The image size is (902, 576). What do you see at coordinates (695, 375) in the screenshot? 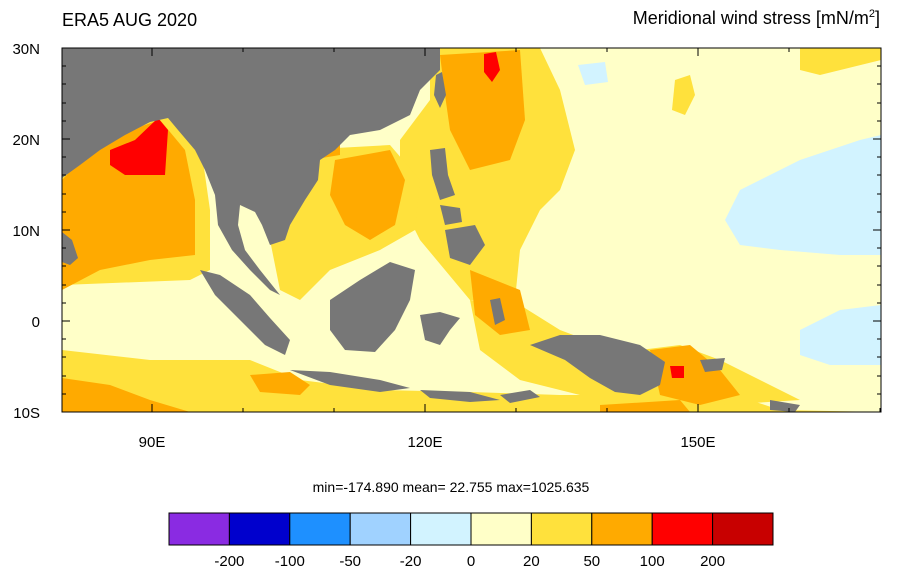
I see `field-orange-png-east` at bounding box center [695, 375].